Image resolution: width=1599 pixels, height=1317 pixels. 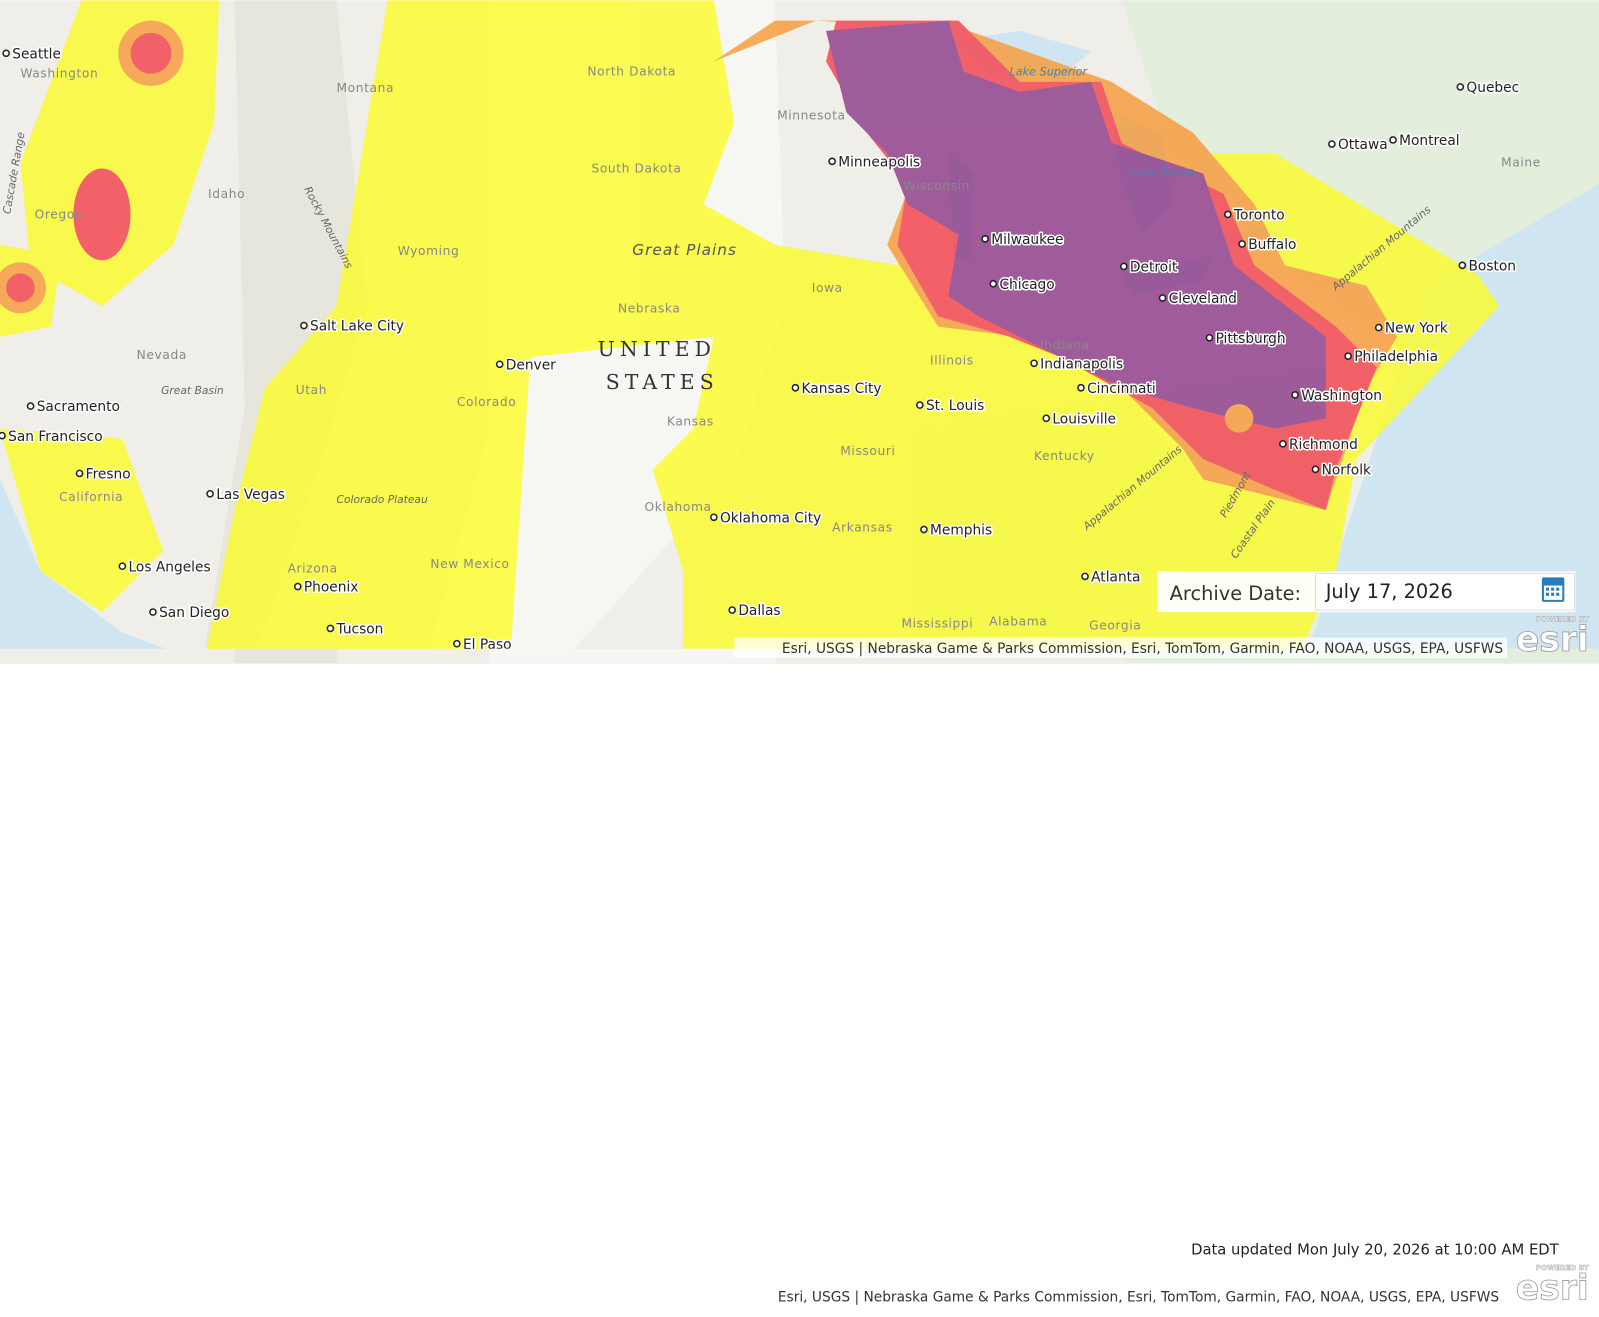 I want to click on city-label: San Francisco, so click(x=55, y=1085).